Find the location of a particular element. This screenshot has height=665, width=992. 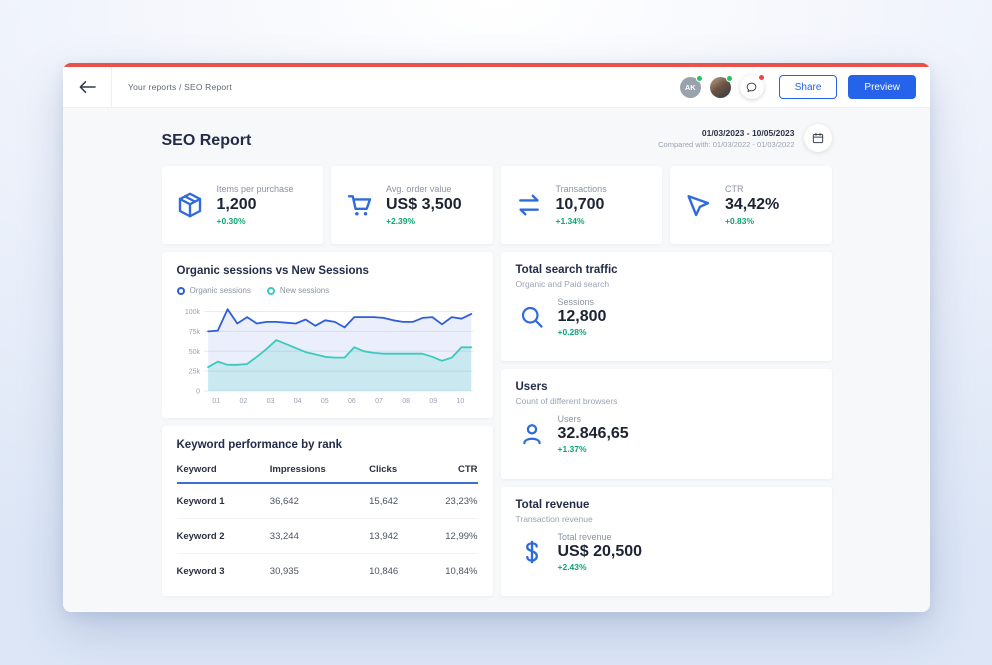

panel-title: Total search traffic is located at coordinates (566, 270).